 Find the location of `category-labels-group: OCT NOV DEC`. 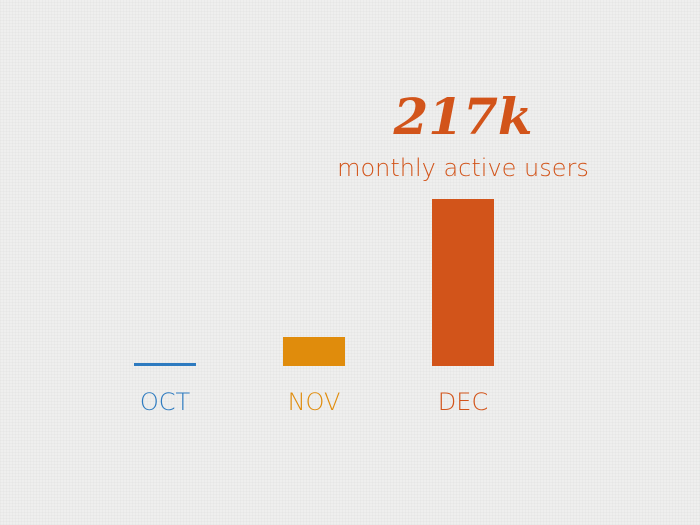

category-labels-group: OCT NOV DEC is located at coordinates (314, 402).